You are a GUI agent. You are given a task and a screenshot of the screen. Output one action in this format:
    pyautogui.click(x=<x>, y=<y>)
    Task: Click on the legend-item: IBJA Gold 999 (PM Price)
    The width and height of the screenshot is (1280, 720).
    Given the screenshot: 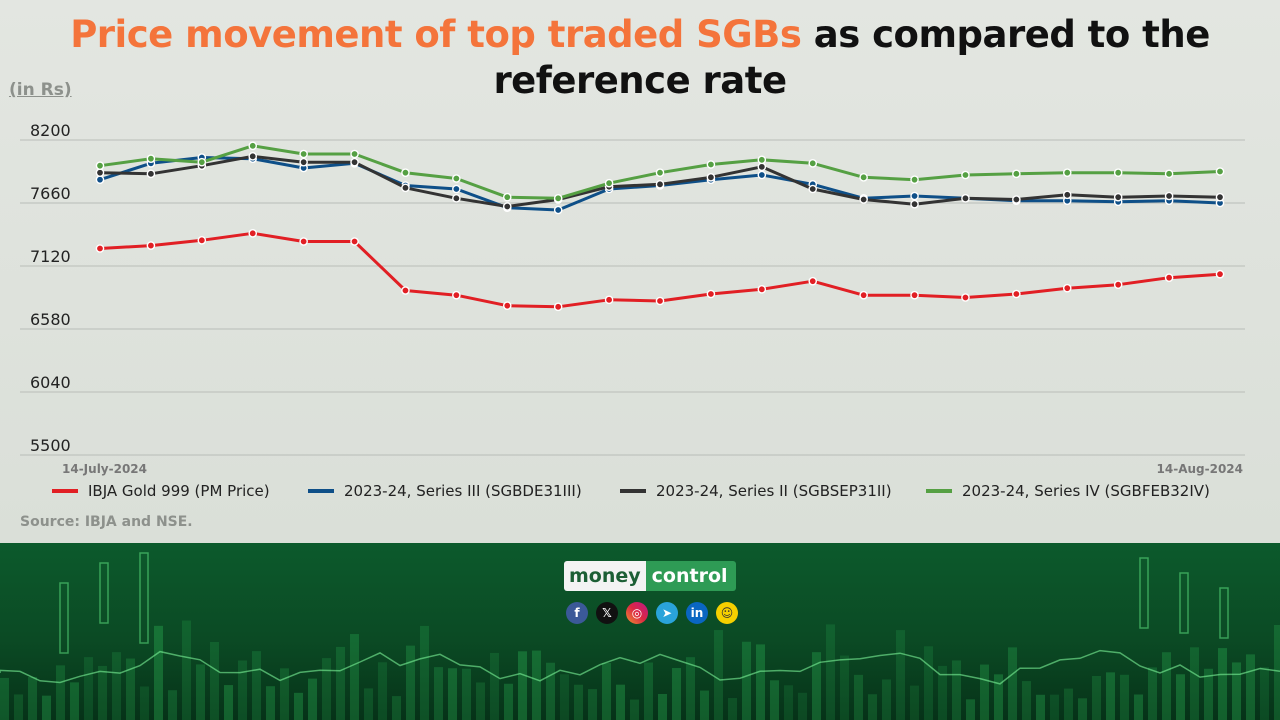 What is the action you would take?
    pyautogui.click(x=161, y=491)
    